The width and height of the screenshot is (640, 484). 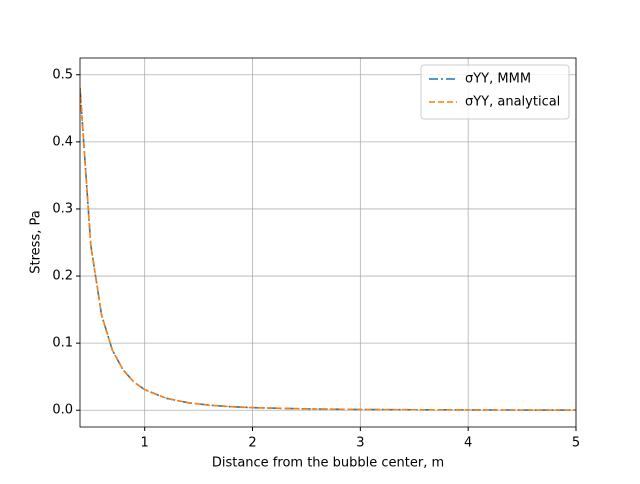 What do you see at coordinates (498, 79) in the screenshot?
I see `legend-label: σYY, MMM` at bounding box center [498, 79].